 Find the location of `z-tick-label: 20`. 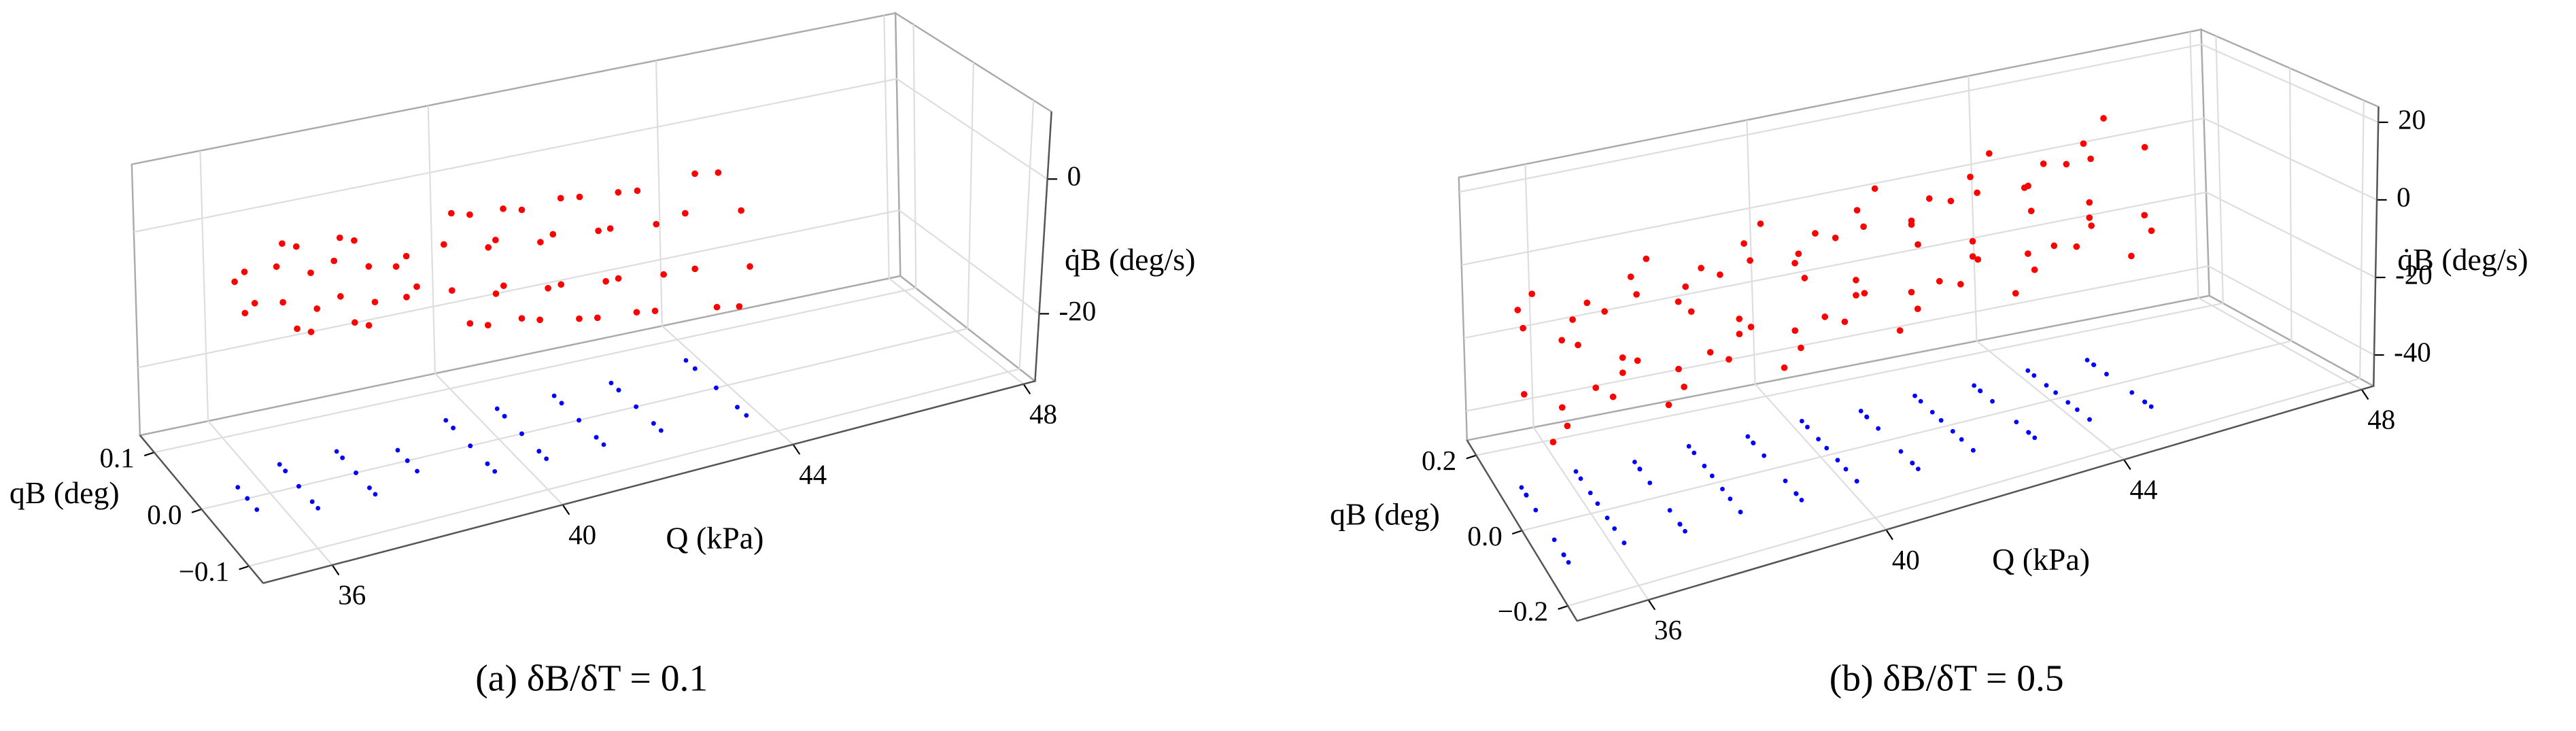

z-tick-label: 20 is located at coordinates (2412, 119).